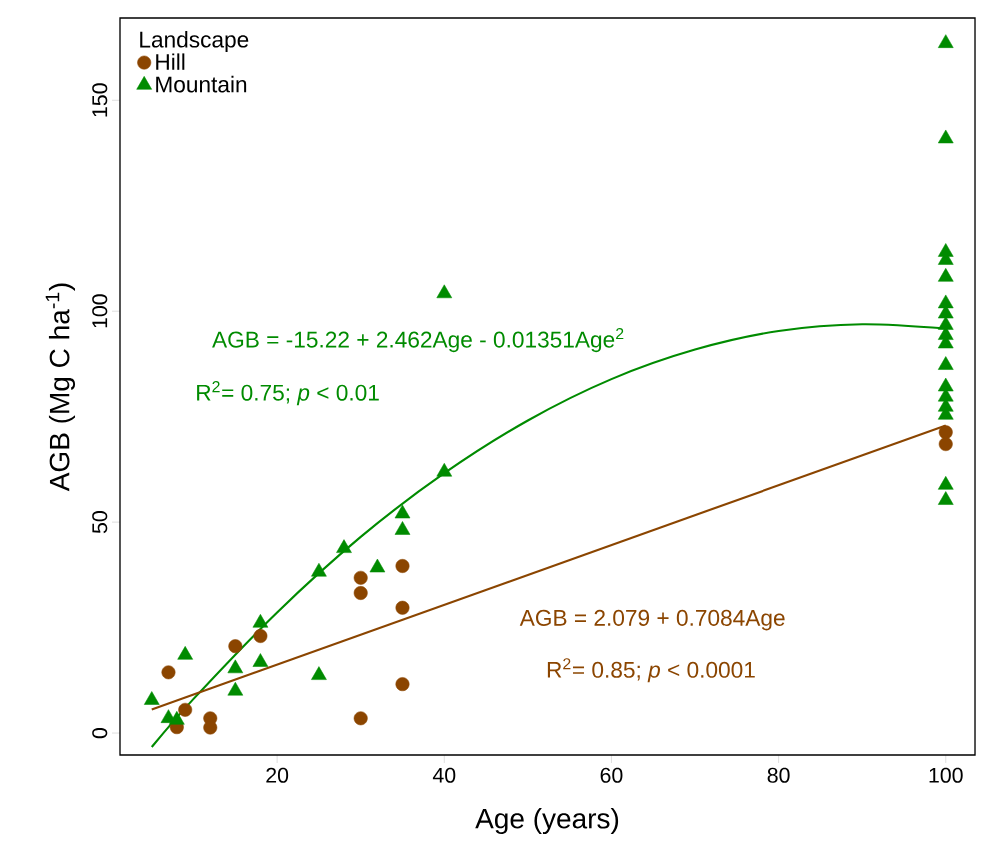 This screenshot has width=1007, height=868. I want to click on legend-label: Hill, so click(170, 61).